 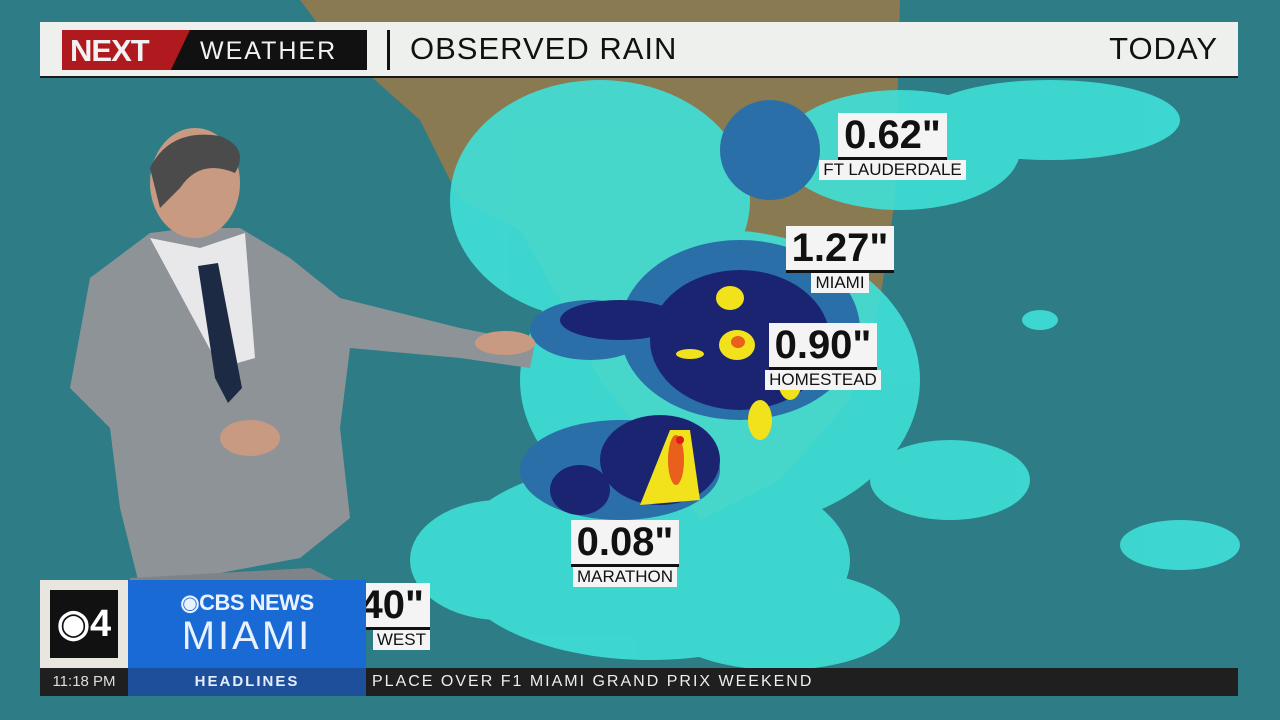 What do you see at coordinates (544, 48) in the screenshot?
I see `map-title: OBSERVED RAIN` at bounding box center [544, 48].